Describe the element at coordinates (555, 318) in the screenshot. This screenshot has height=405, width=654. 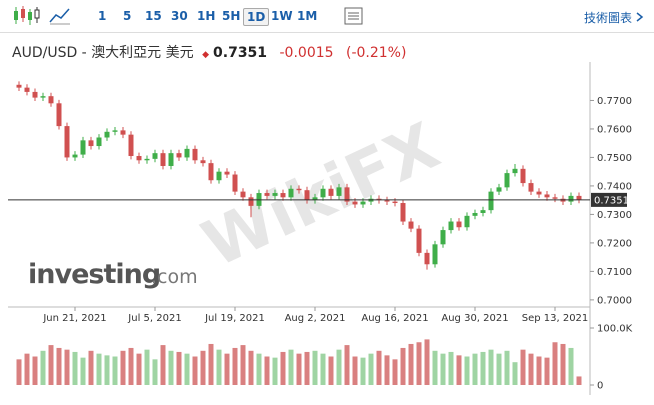
I see `x-tick-label: Sep 13, 2021` at that location.